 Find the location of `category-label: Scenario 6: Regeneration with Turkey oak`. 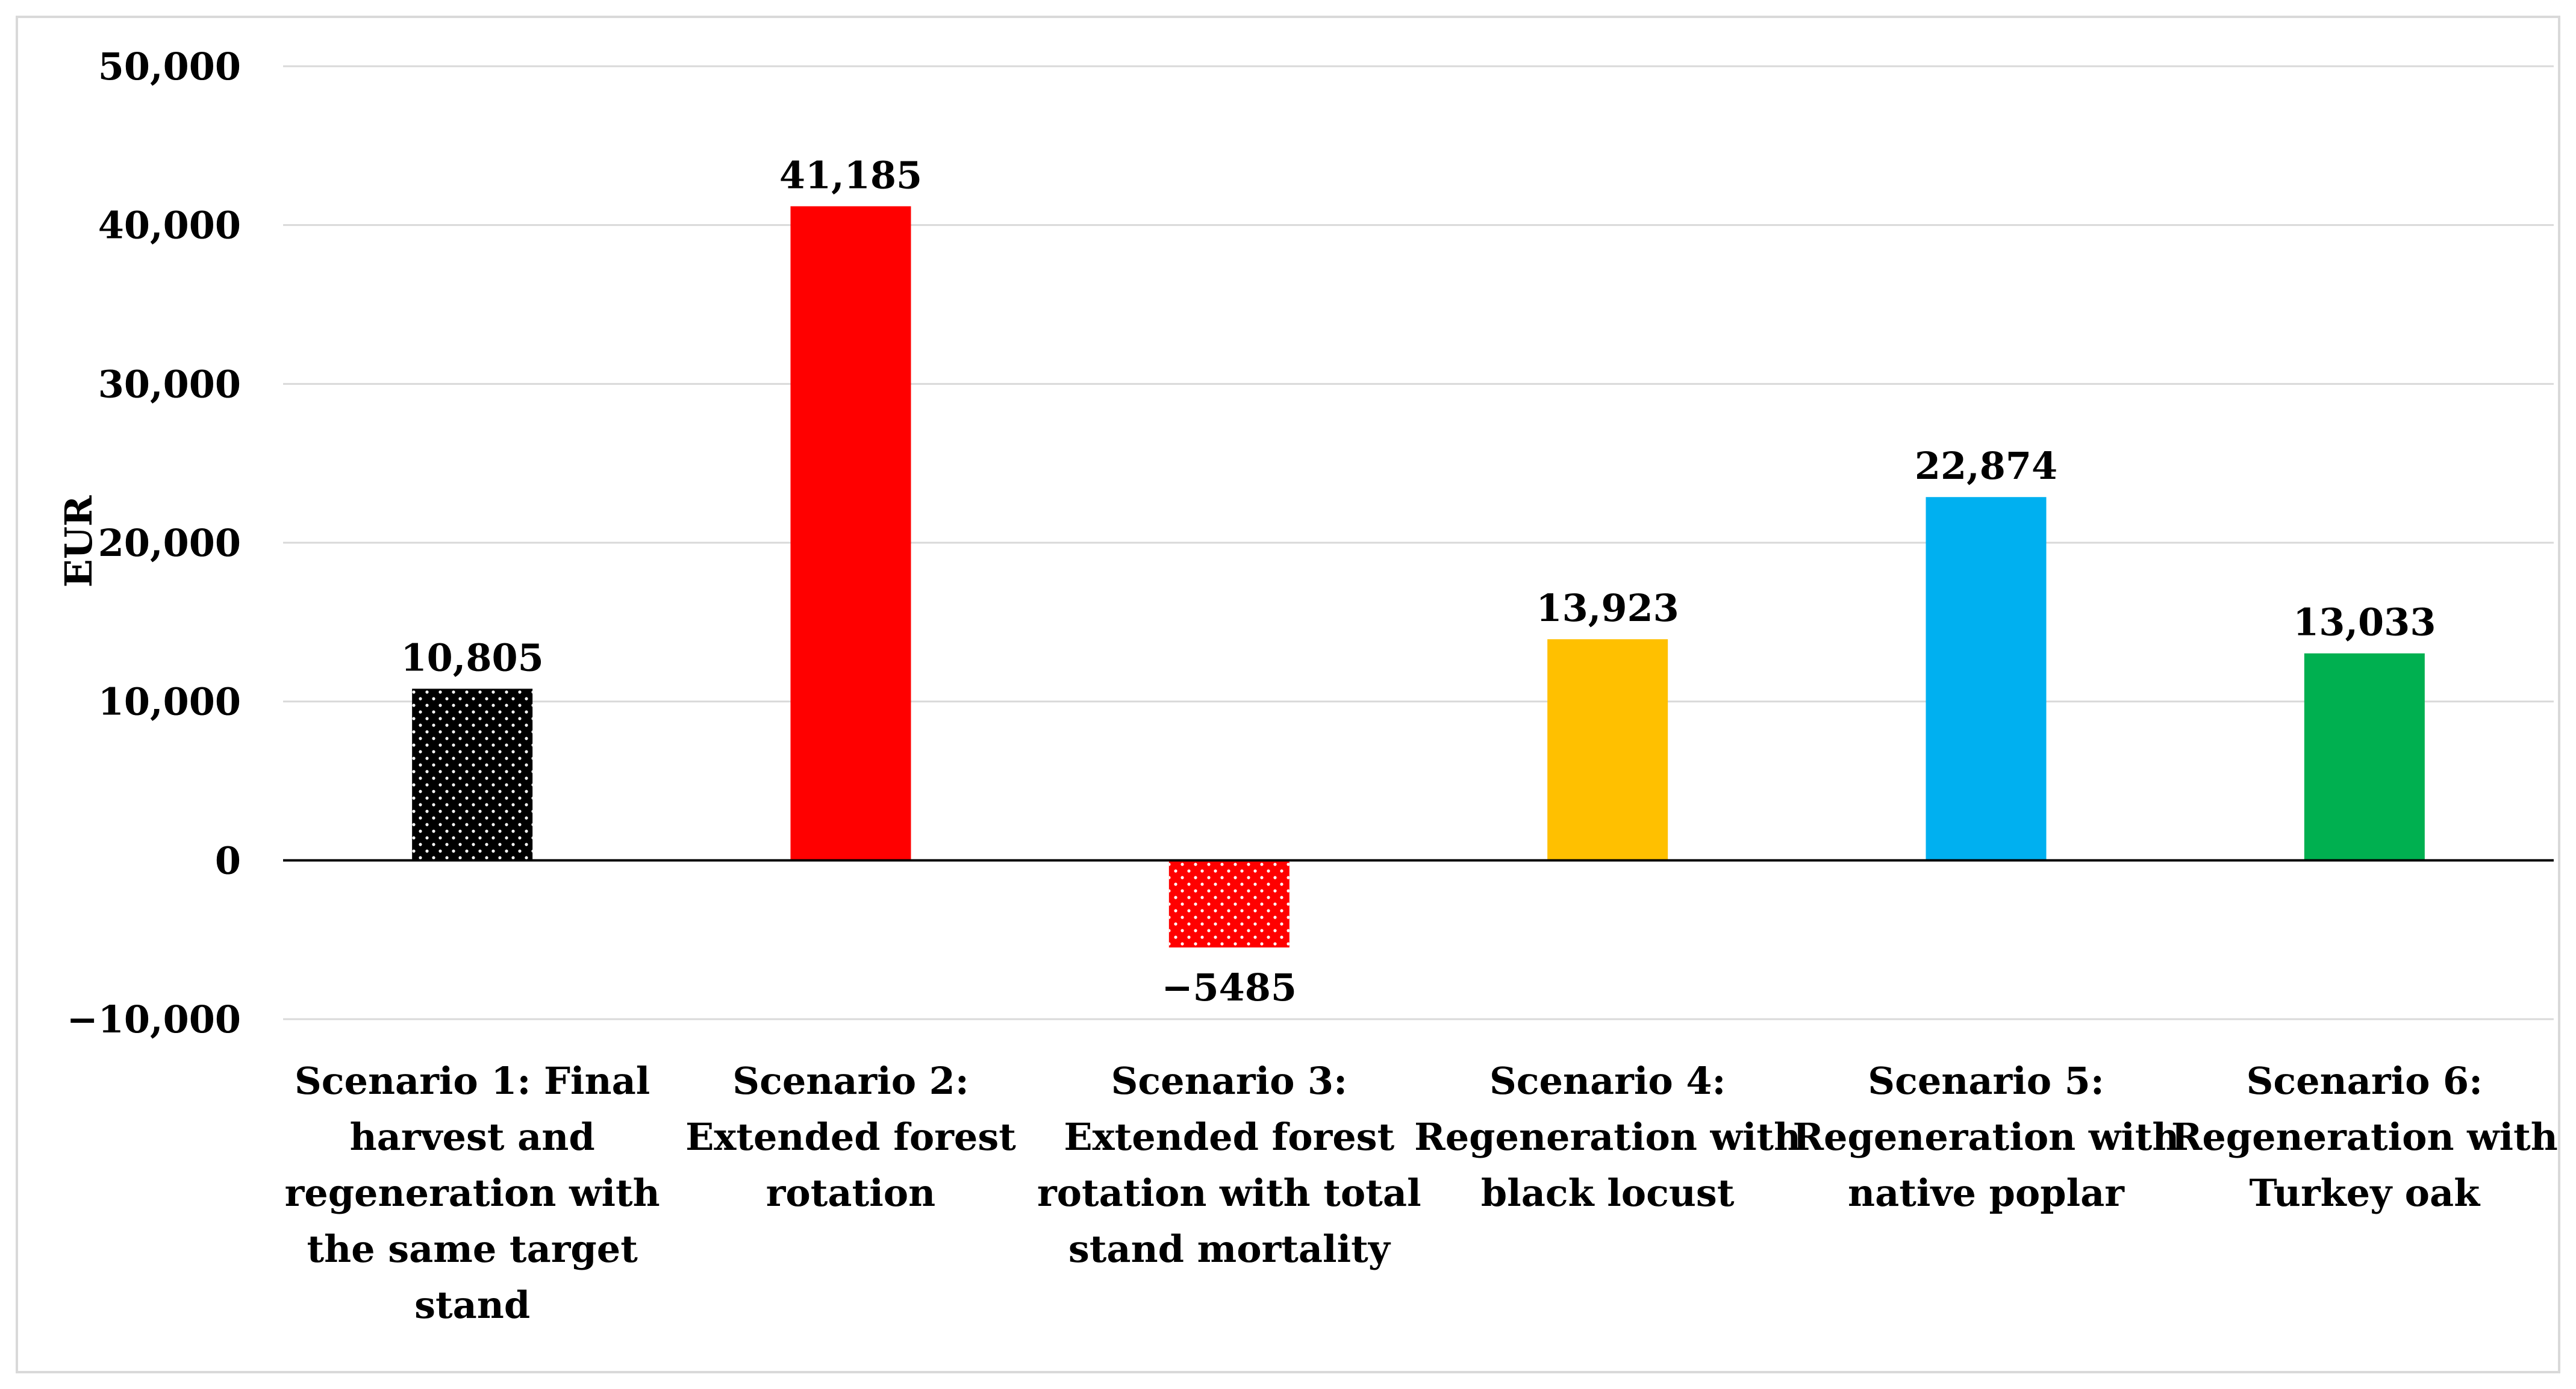

category-label: Scenario 6: Regeneration with Turkey oak is located at coordinates (2364, 1137).